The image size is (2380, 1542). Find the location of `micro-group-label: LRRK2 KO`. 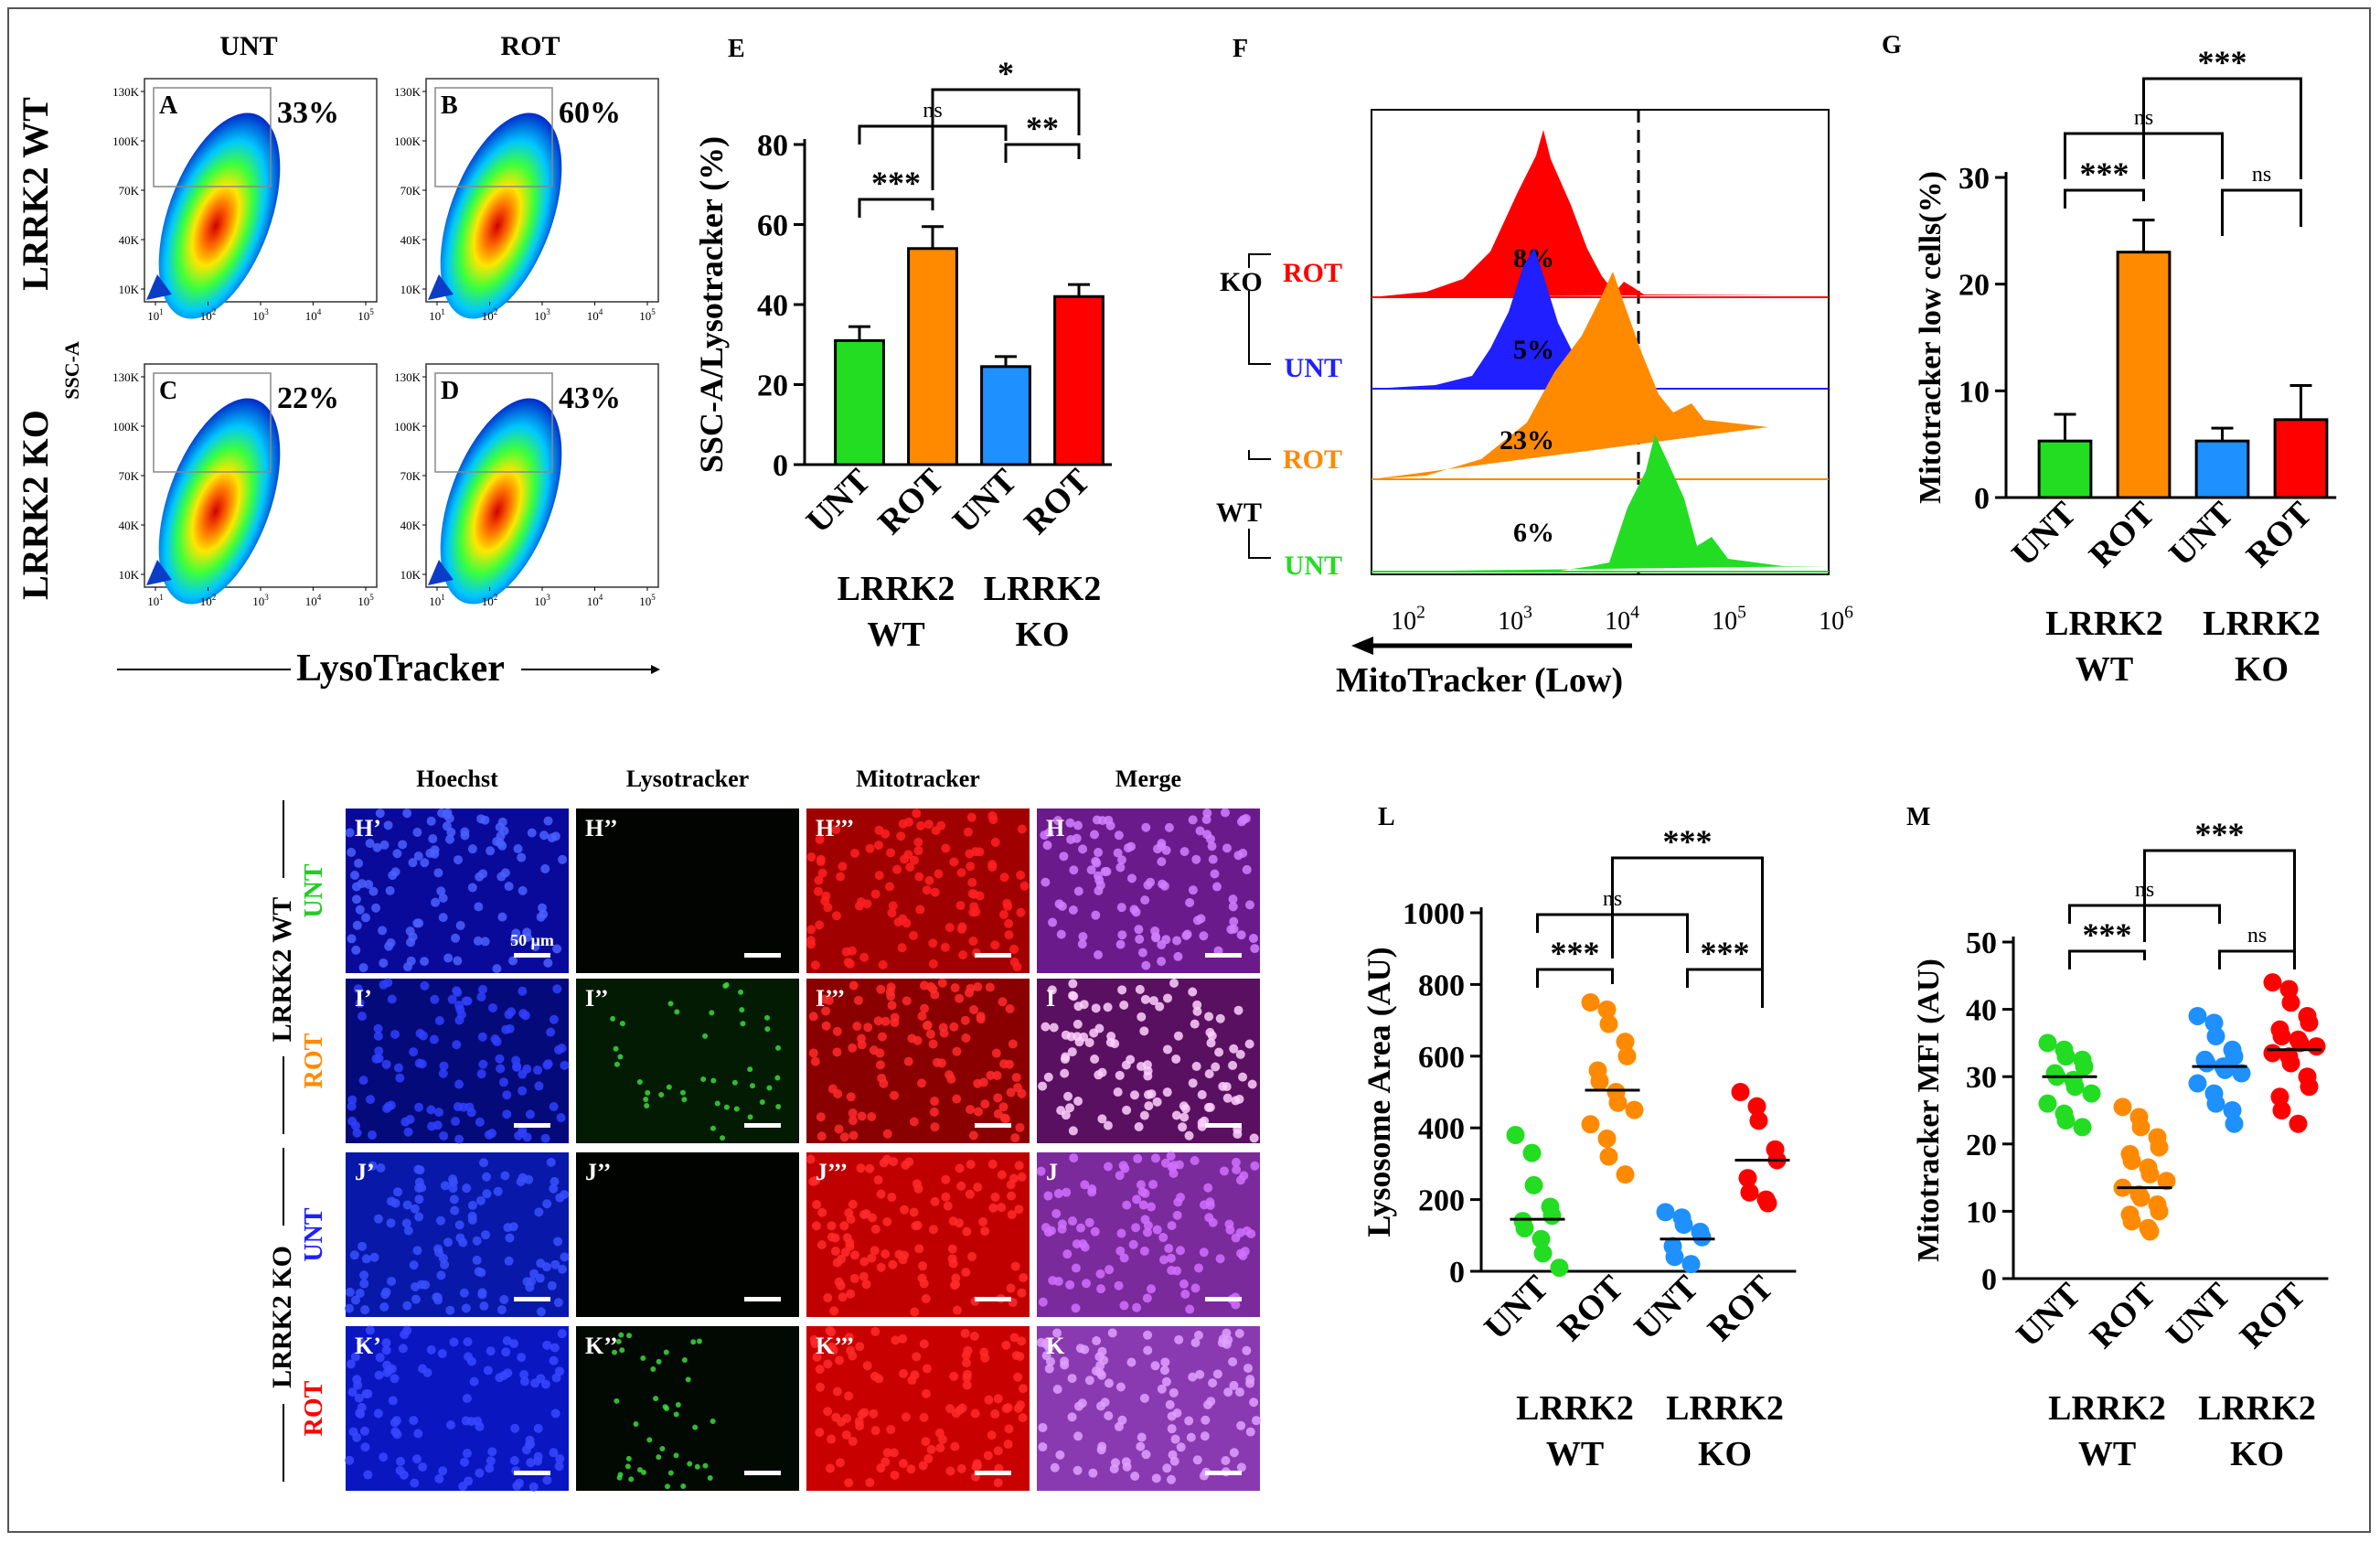

micro-group-label: LRRK2 KO is located at coordinates (282, 1317).